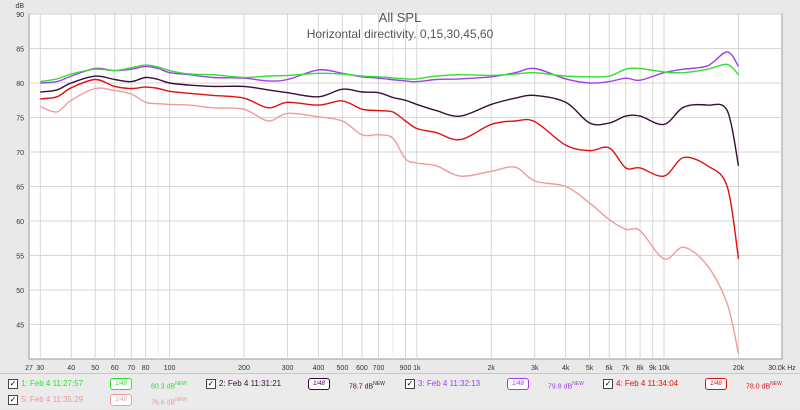 The width and height of the screenshot is (800, 410). Describe the element at coordinates (95, 368) in the screenshot. I see `x-tick-label: 50` at that location.